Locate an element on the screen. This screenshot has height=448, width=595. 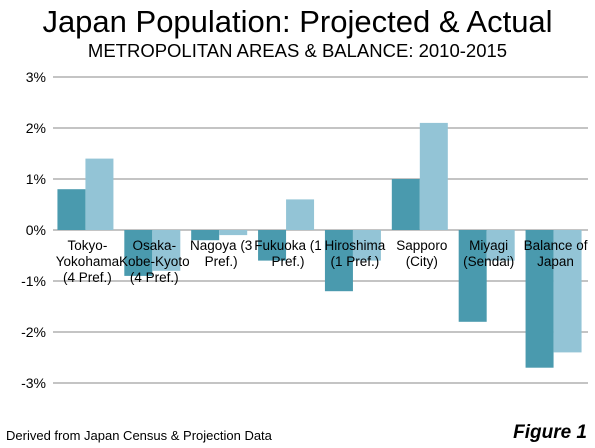
category-label: Tokyo-Yokohama (4 Pref.) is located at coordinates (88, 261).